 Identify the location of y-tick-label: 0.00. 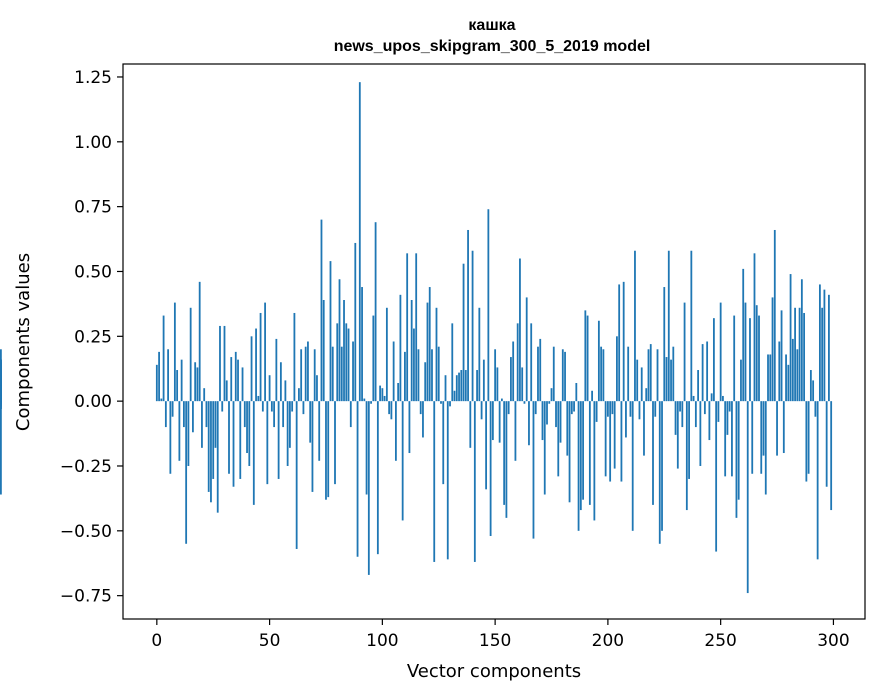
(93, 402).